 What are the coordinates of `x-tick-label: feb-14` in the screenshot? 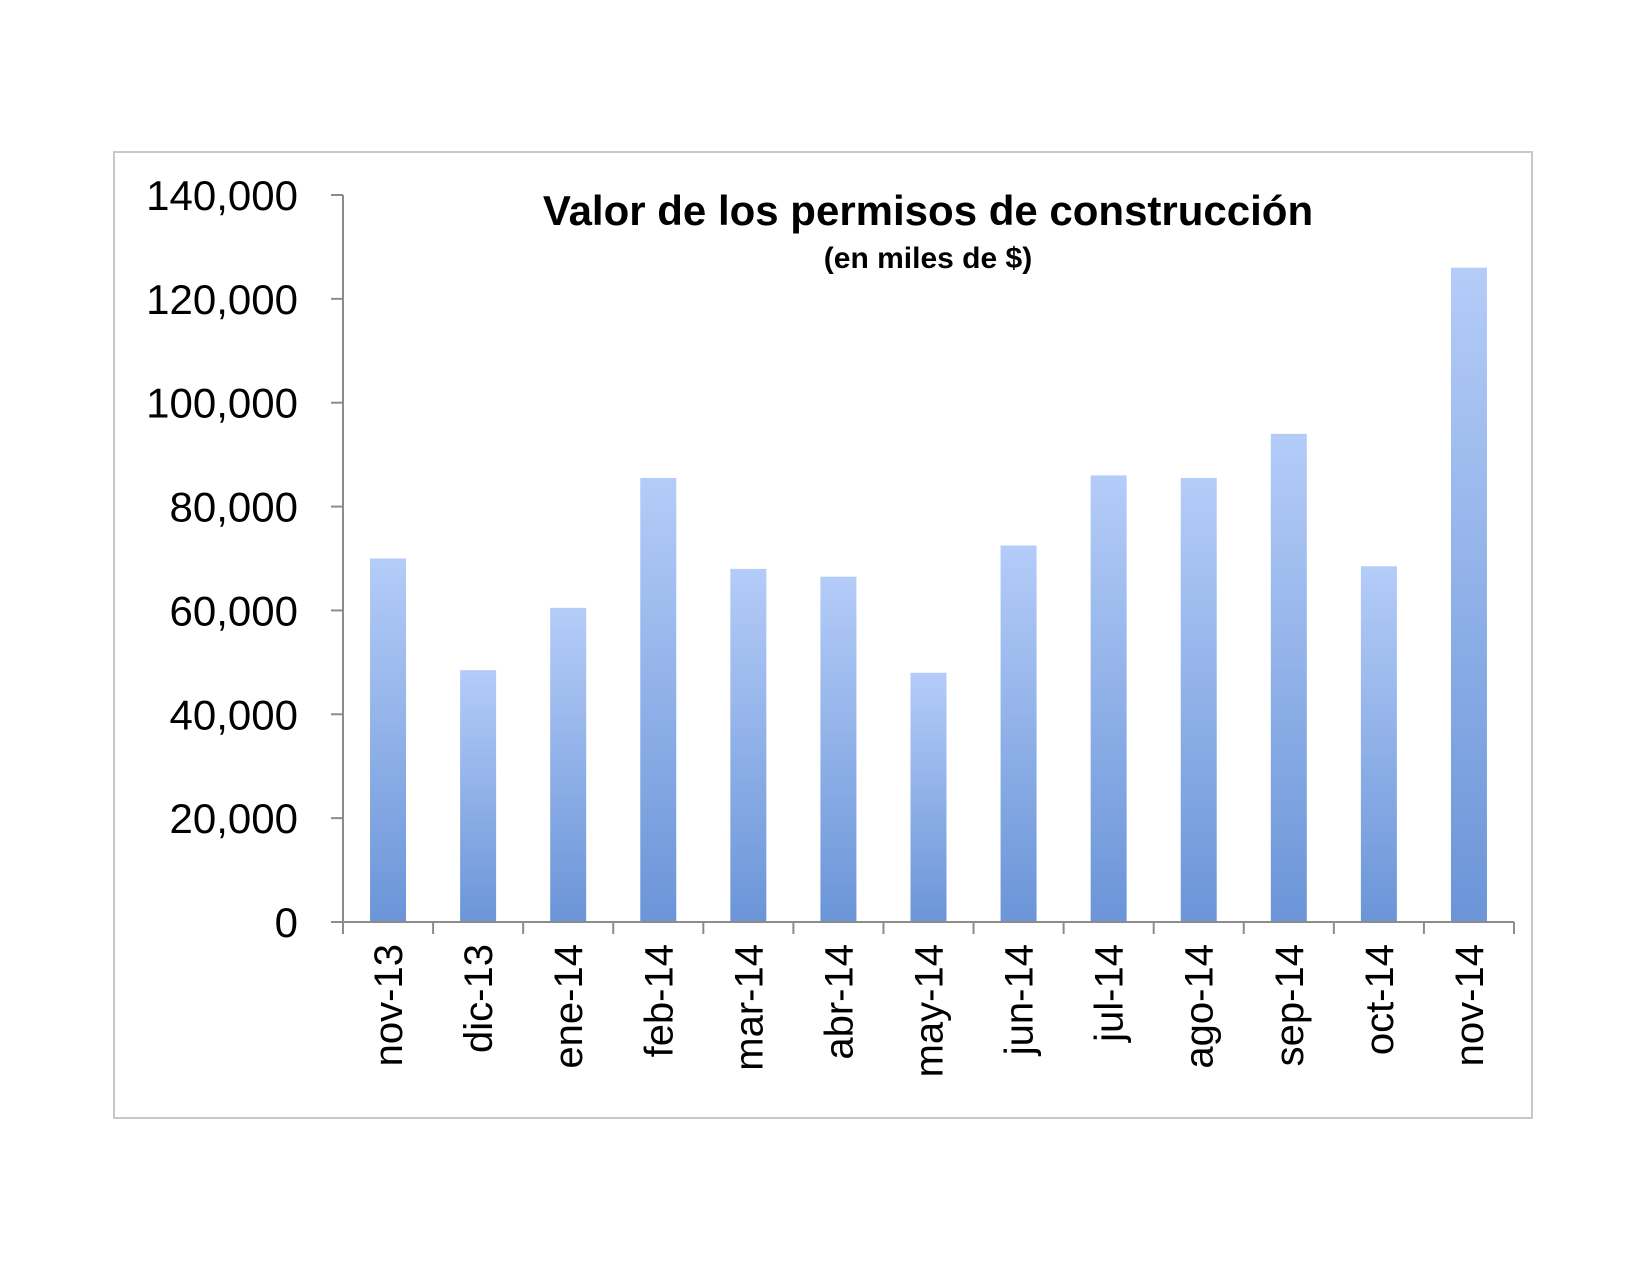 It's located at (659, 1000).